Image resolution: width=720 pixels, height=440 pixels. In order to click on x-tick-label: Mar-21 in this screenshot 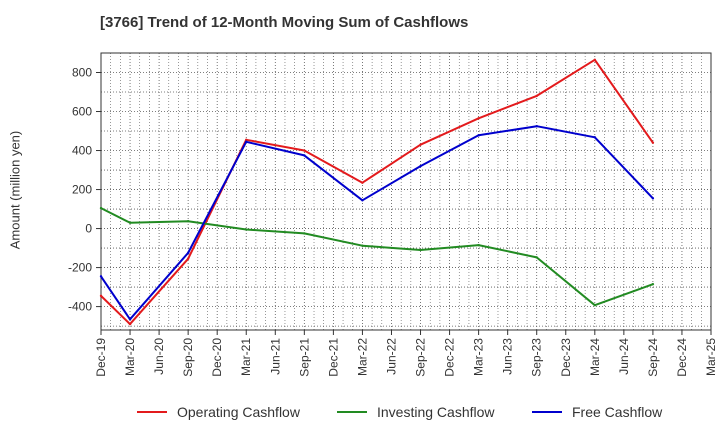, I will do `click(246, 357)`.